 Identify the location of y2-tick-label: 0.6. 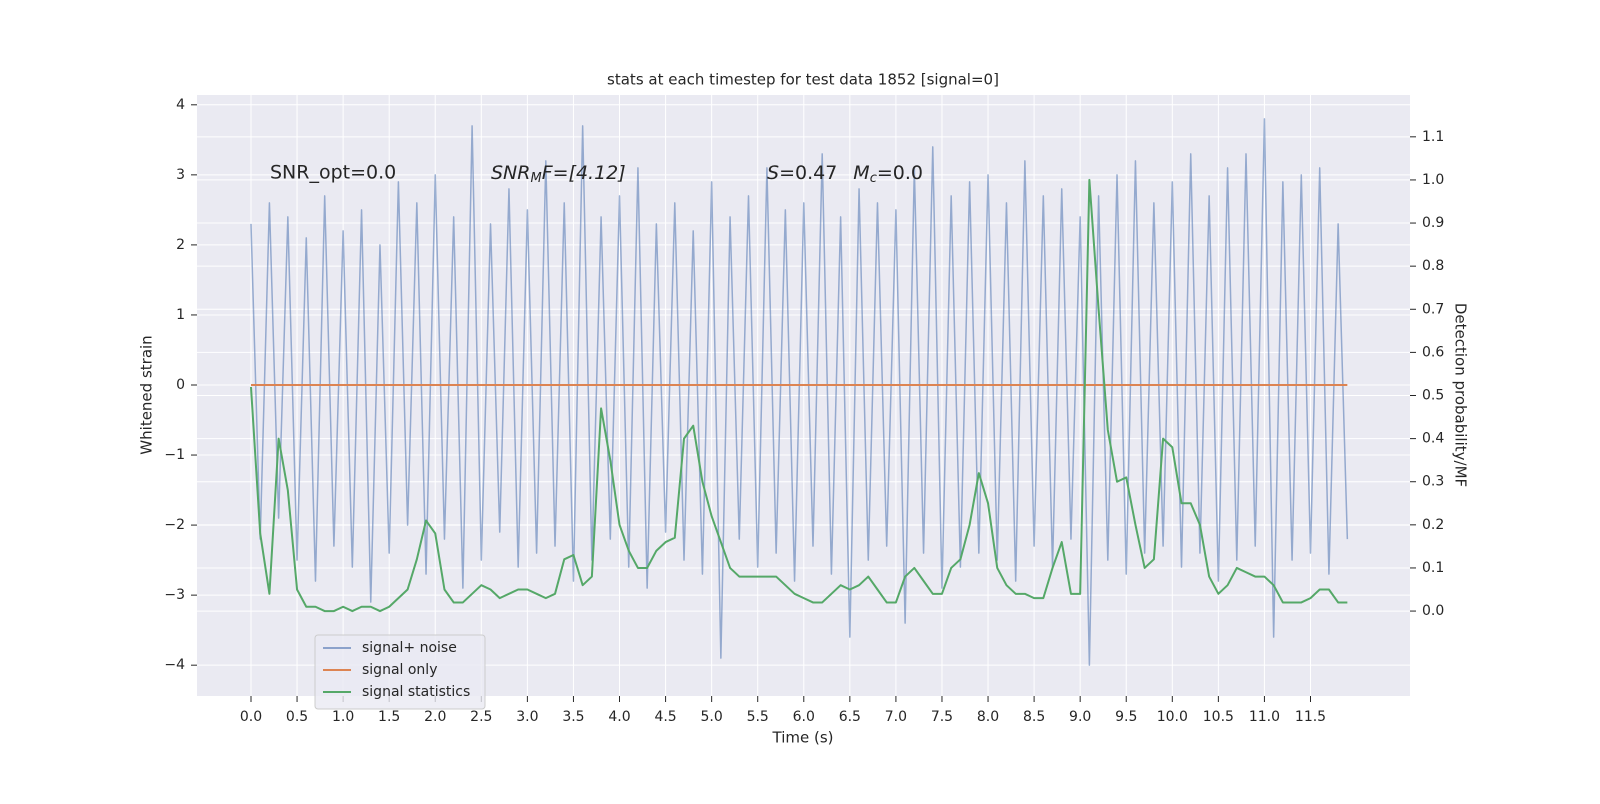
(1433, 352).